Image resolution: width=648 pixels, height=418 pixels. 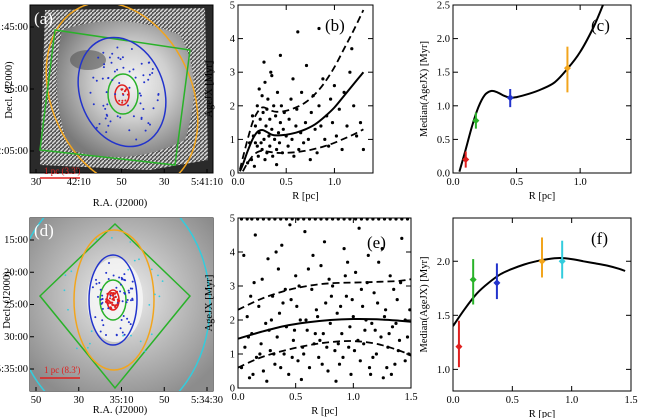 I want to click on chart-f-xtick-label: 0.0, so click(x=452, y=400).